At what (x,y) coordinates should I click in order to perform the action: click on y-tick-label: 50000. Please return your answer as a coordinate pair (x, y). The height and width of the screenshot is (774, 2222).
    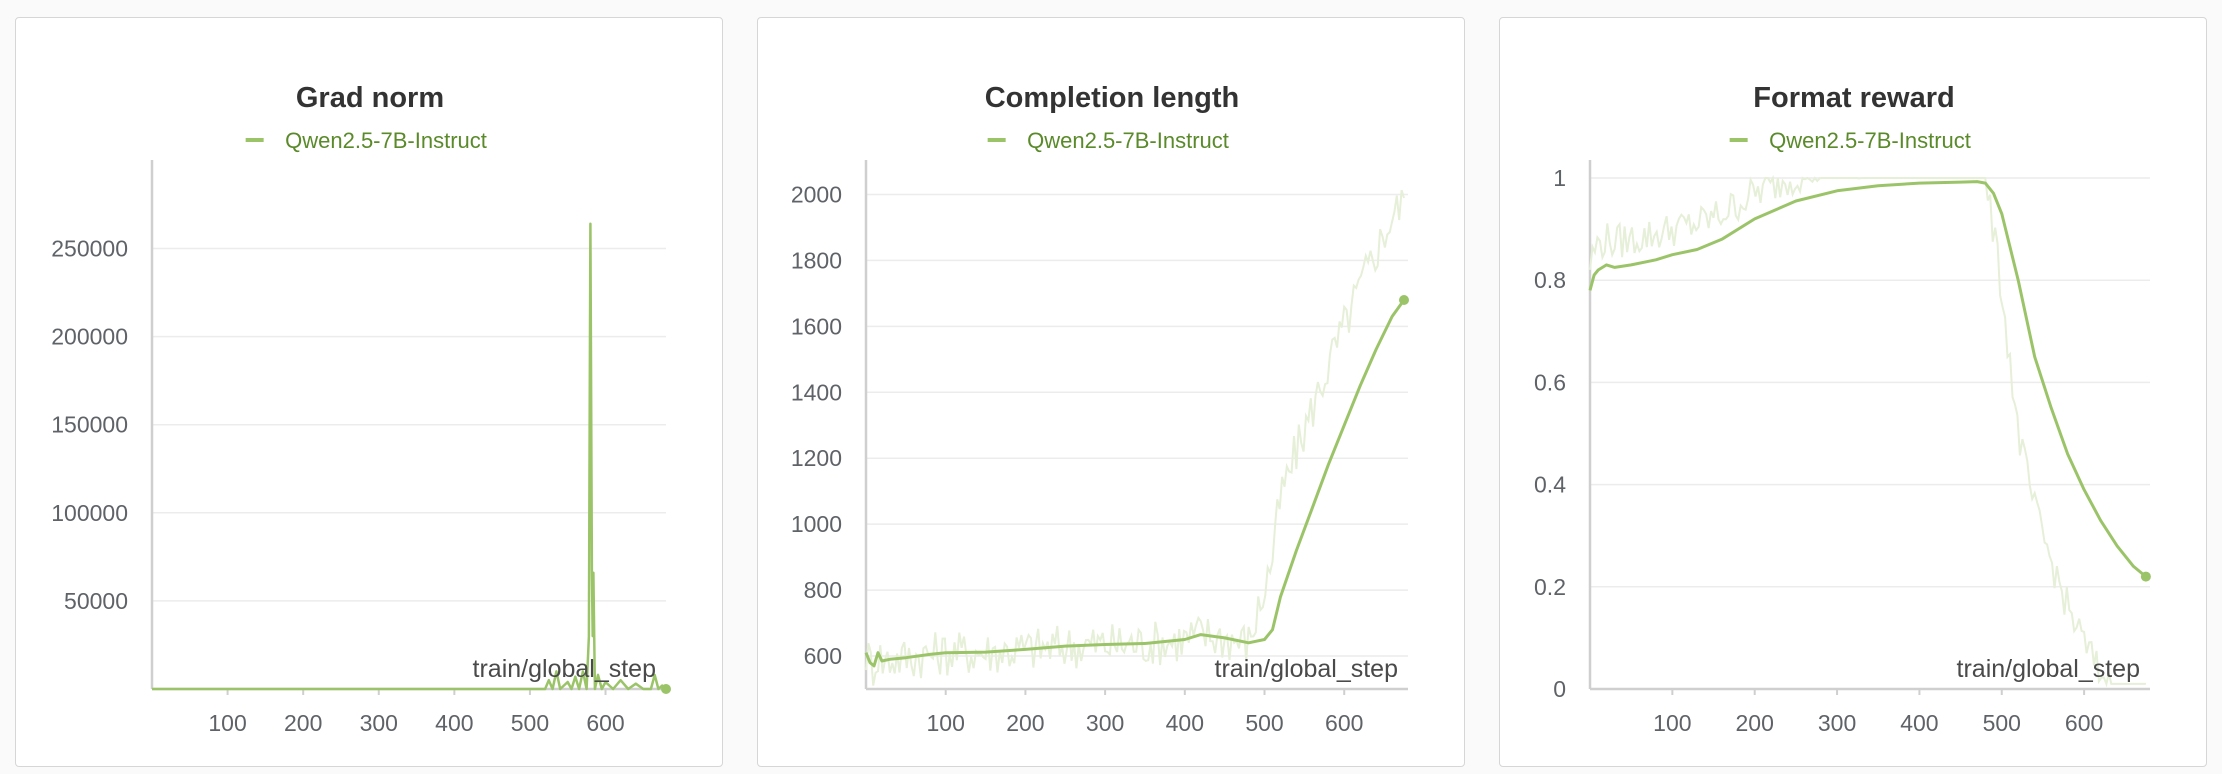
    Looking at the image, I should click on (96, 601).